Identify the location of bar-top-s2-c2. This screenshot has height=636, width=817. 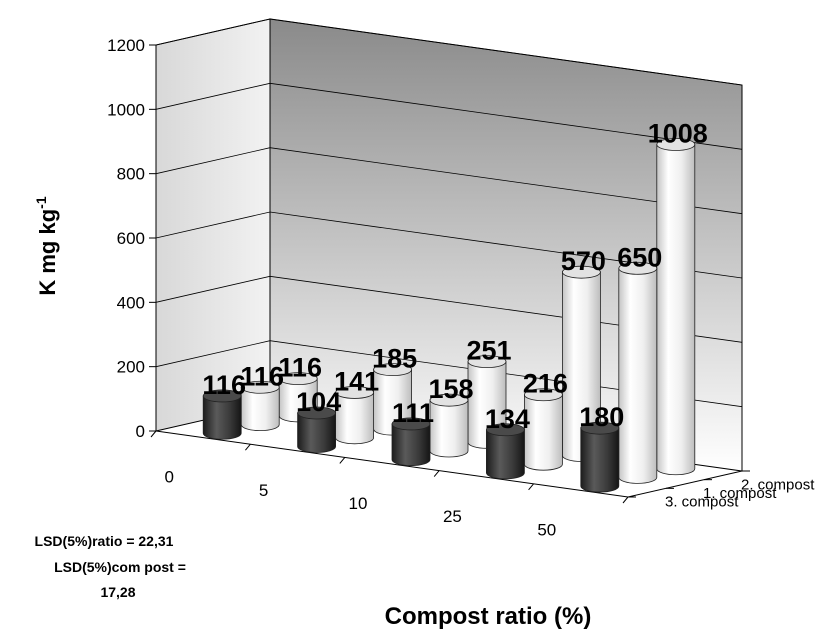
(487, 361).